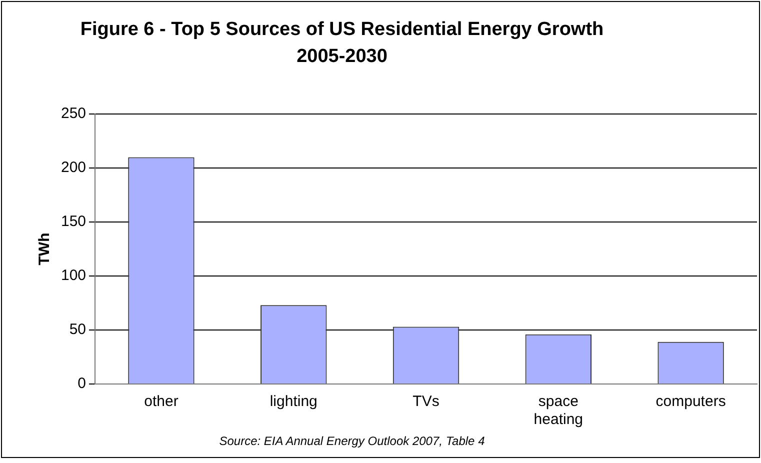 This screenshot has height=463, width=761. Describe the element at coordinates (352, 441) in the screenshot. I see `source-note: Source: EIA Annual Energy Outlook 2007, Table 4` at that location.